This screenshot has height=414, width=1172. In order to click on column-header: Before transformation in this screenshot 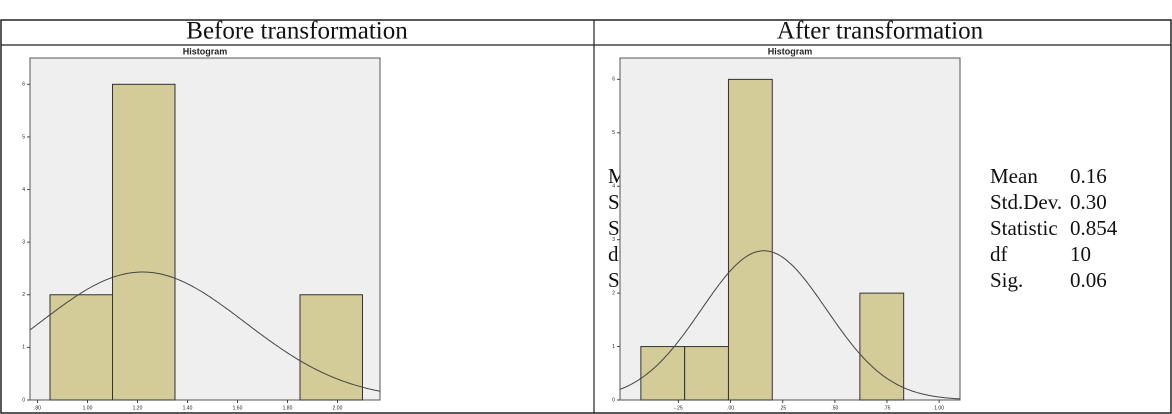, I will do `click(297, 31)`.